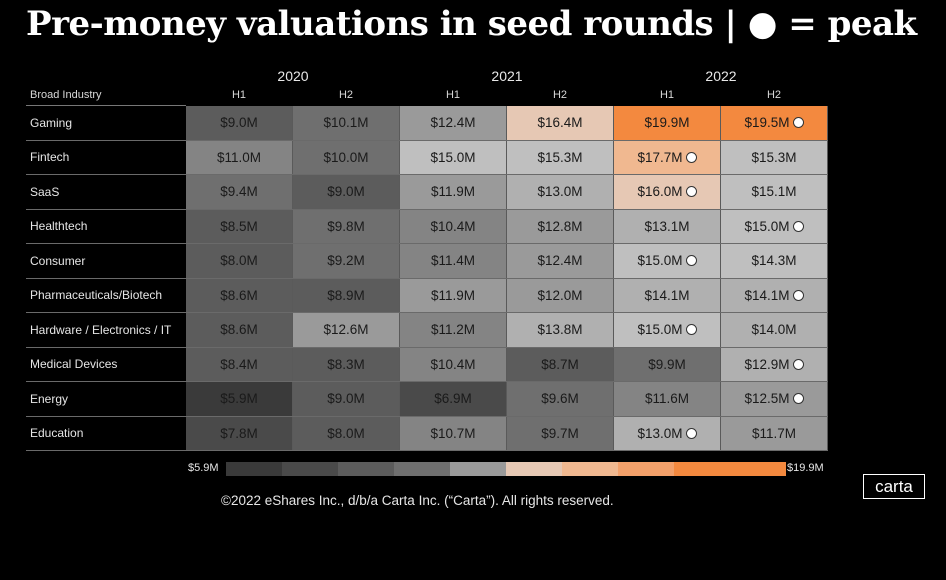 Image resolution: width=946 pixels, height=580 pixels. I want to click on cell-value: $12.8M, so click(560, 226).